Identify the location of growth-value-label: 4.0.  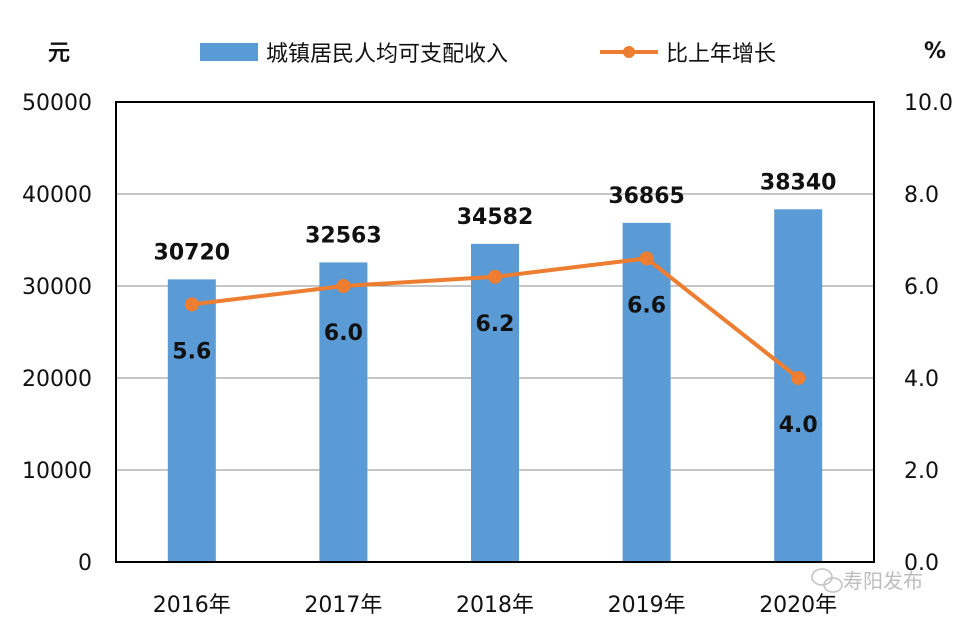
(798, 425).